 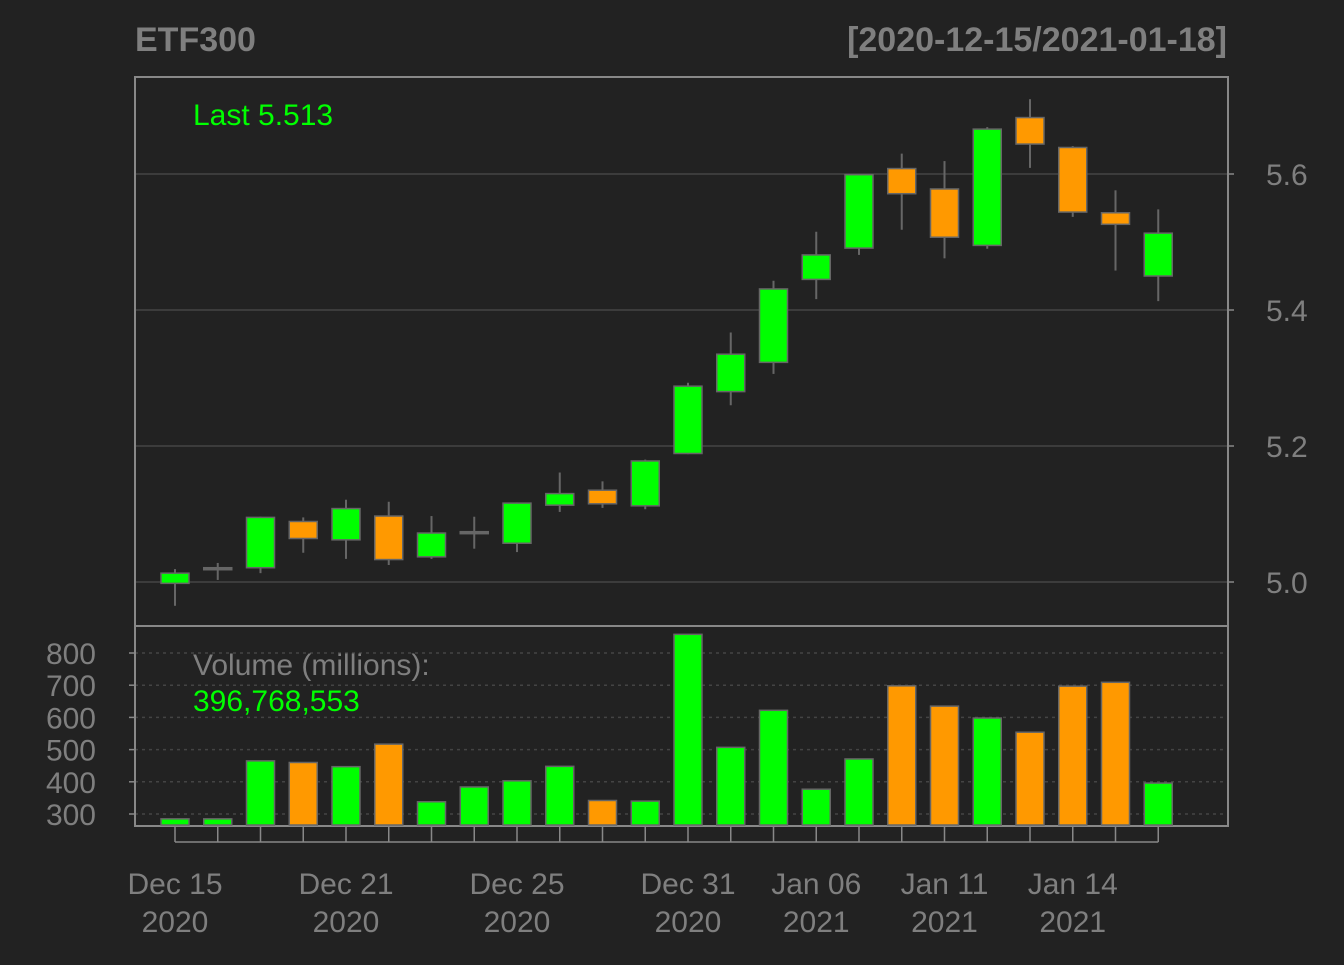 What do you see at coordinates (1268, 379) in the screenshot?
I see `price-axis: 5.0 5.2 5.4 5.6` at bounding box center [1268, 379].